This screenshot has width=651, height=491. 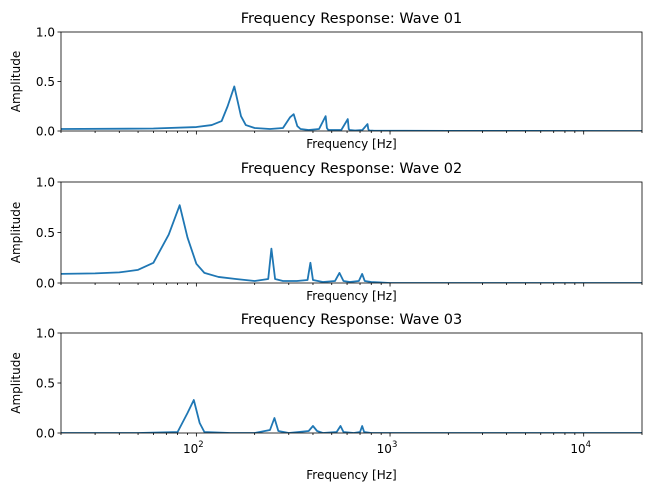 What do you see at coordinates (580, 448) in the screenshot?
I see `x-tick-label: 10⁴` at bounding box center [580, 448].